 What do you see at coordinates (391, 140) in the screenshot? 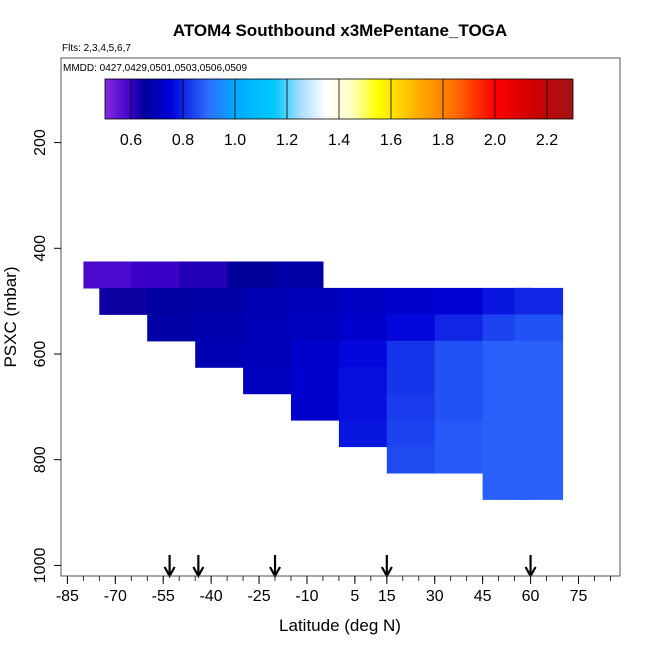
I see `colorbar-tick-label: 1.6` at bounding box center [391, 140].